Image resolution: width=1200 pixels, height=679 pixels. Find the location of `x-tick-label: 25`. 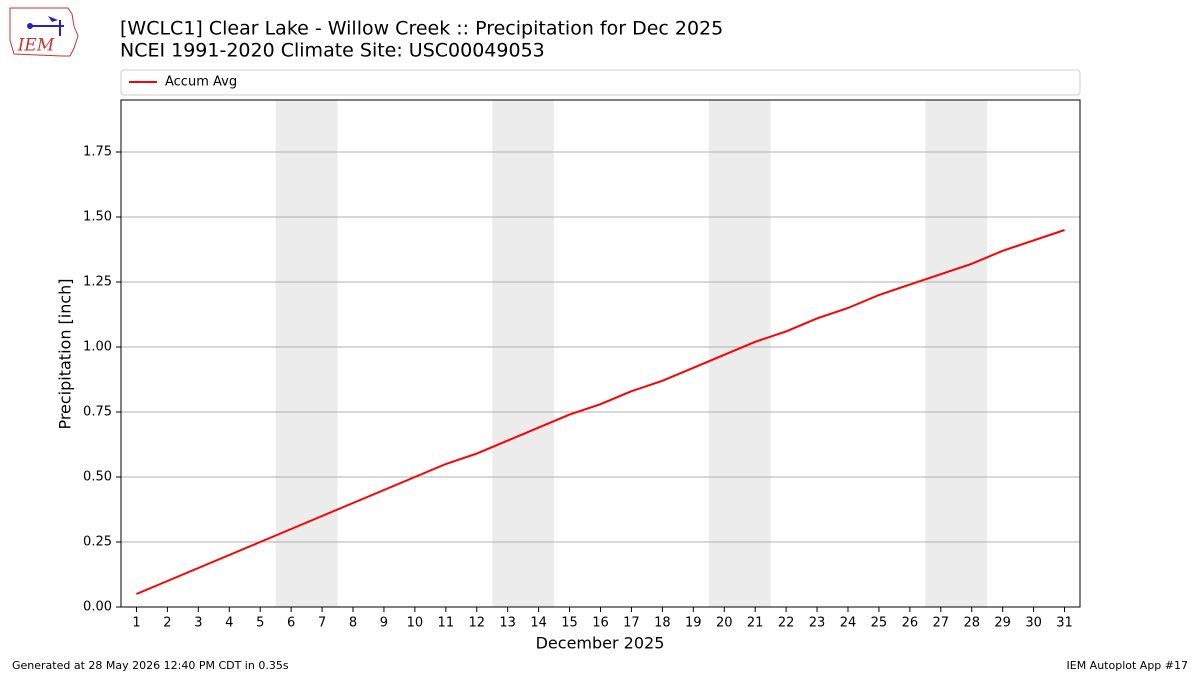

x-tick-label: 25 is located at coordinates (879, 623).